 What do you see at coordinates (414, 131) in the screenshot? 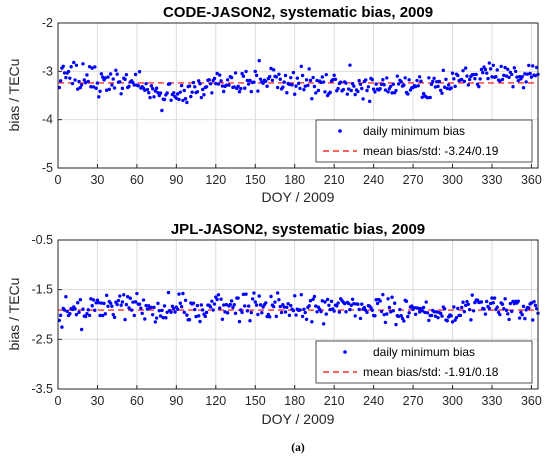
I see `legend-label-points: daily minimum bias` at bounding box center [414, 131].